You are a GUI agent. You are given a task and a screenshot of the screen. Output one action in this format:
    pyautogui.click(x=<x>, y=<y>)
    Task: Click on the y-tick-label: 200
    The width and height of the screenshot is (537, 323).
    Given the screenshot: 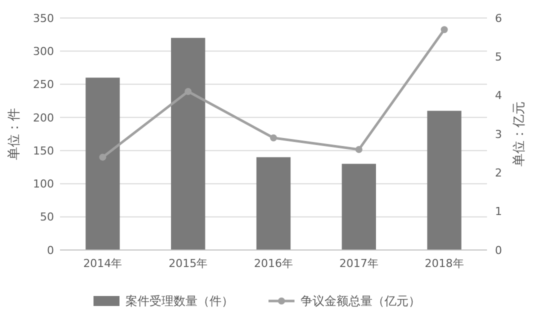 What is the action you would take?
    pyautogui.click(x=43, y=117)
    